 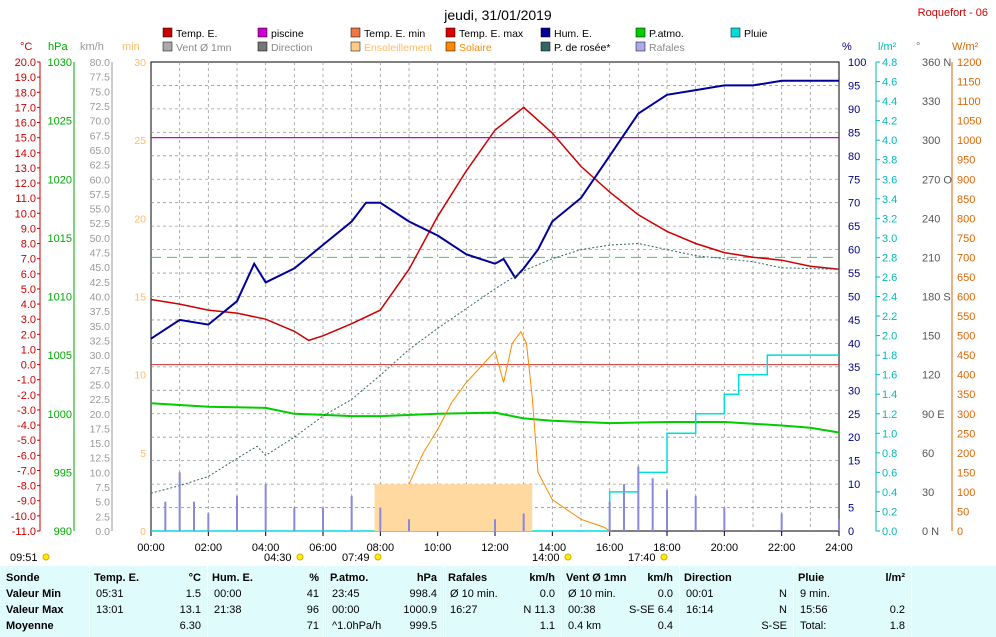 I want to click on tick-hpa: 1020, so click(x=60, y=180).